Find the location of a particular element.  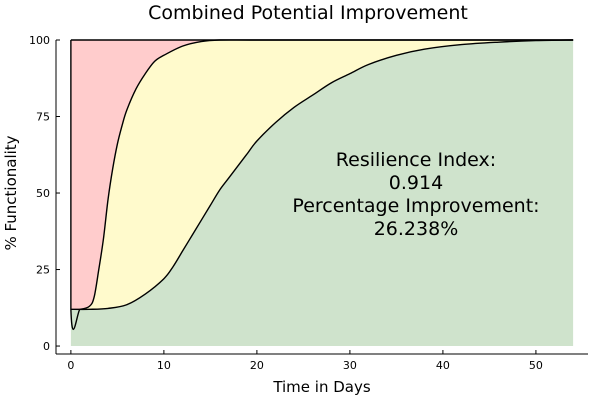

resilience-index-value: 0.914 is located at coordinates (416, 183).